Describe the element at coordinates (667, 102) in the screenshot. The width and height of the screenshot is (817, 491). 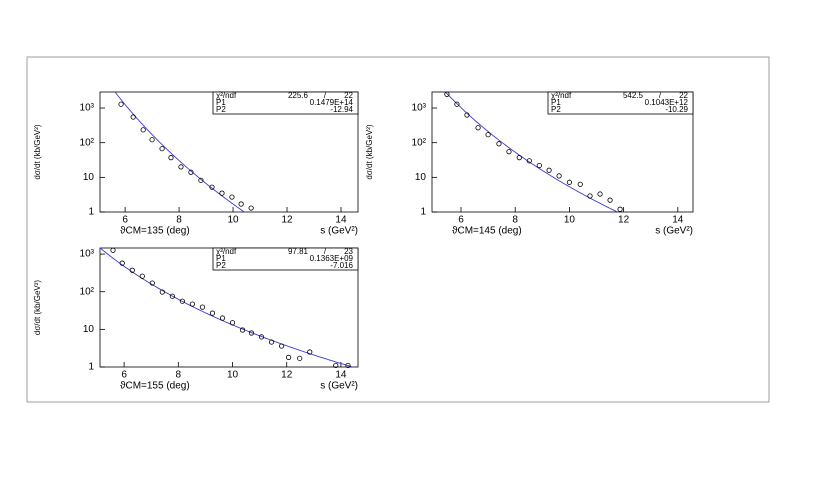
I see `stats-p1: 0.1043E+12` at that location.